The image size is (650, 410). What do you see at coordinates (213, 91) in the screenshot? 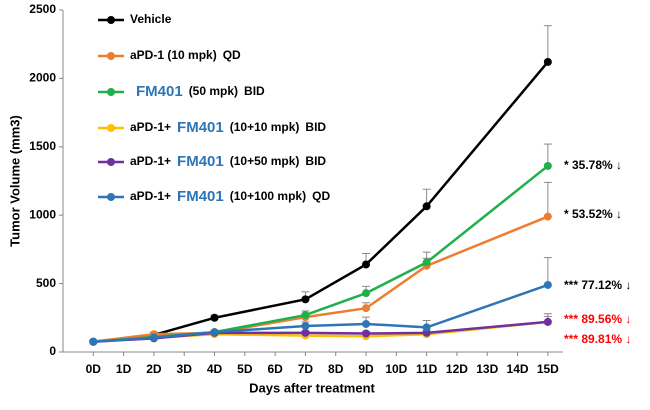
I see `legend-label-part: (50 mpk)` at bounding box center [213, 91].